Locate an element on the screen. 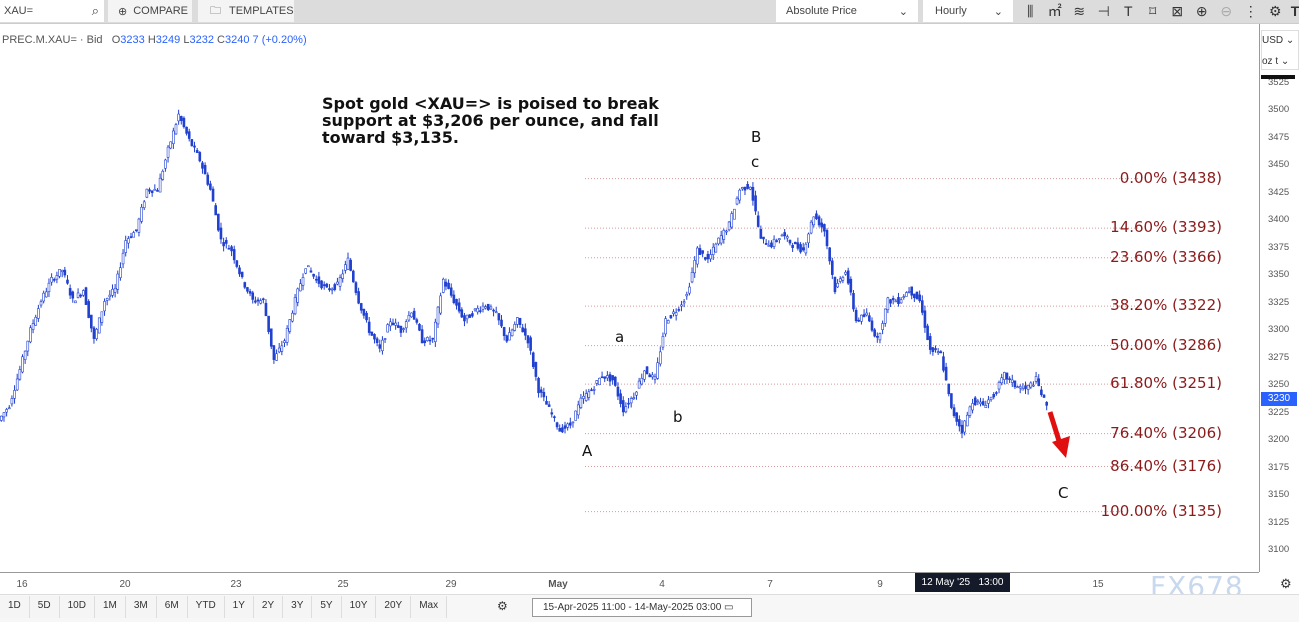  range-button-2y: 2Y is located at coordinates (268, 607).